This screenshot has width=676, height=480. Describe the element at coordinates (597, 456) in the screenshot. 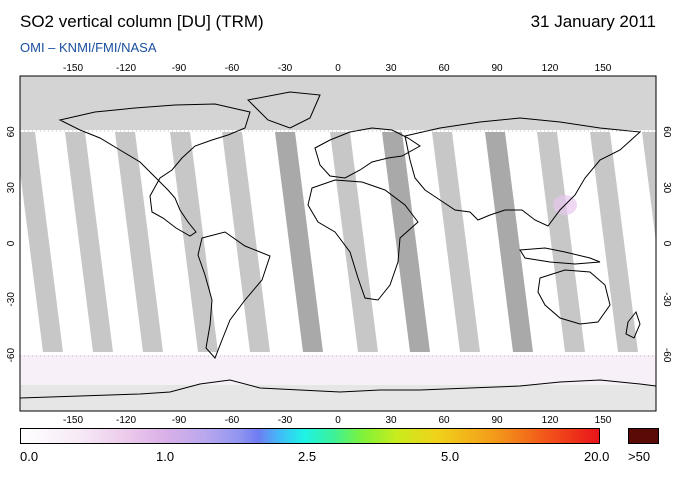

I see `colorbar-tick-label: 20.0` at that location.